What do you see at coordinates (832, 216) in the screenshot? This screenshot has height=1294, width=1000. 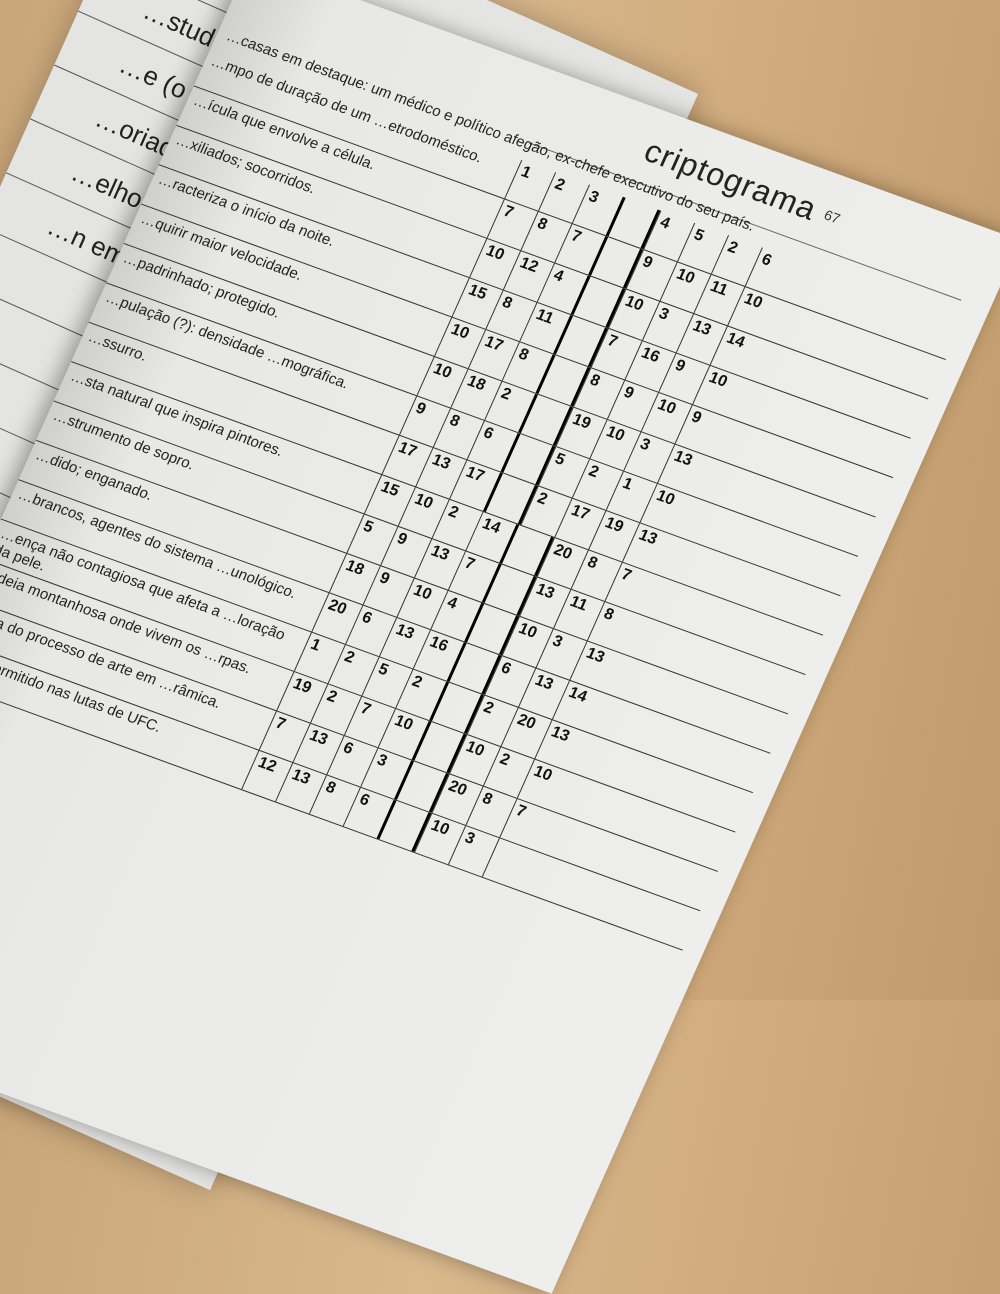 I see `page-number: 67` at bounding box center [832, 216].